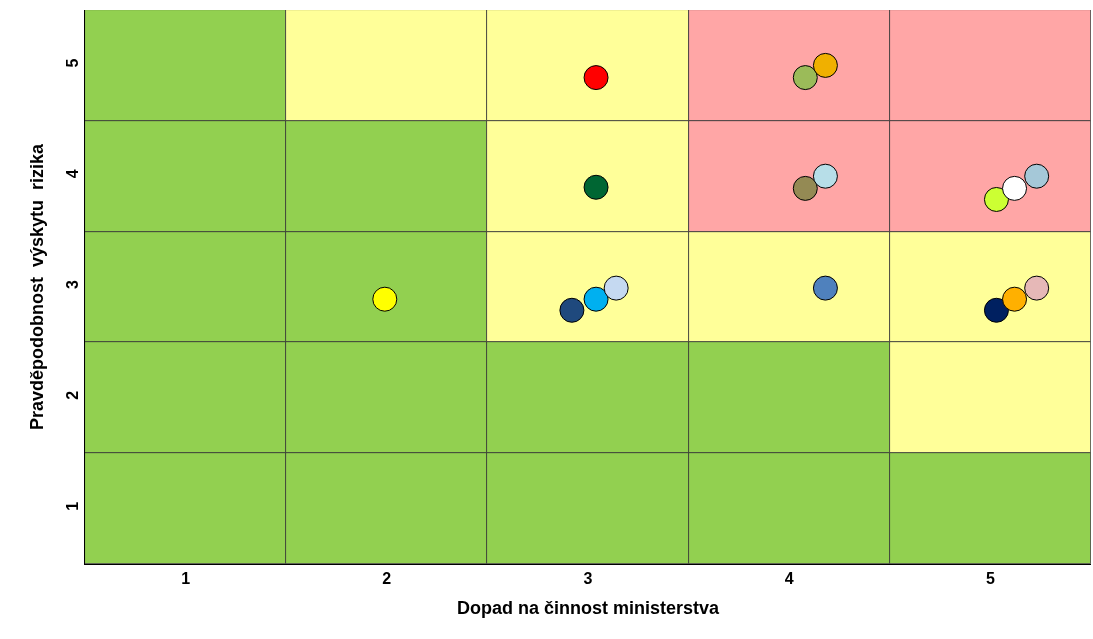 The image size is (1093, 639). Describe the element at coordinates (186, 579) in the screenshot. I see `x-tick-label: 1` at that location.